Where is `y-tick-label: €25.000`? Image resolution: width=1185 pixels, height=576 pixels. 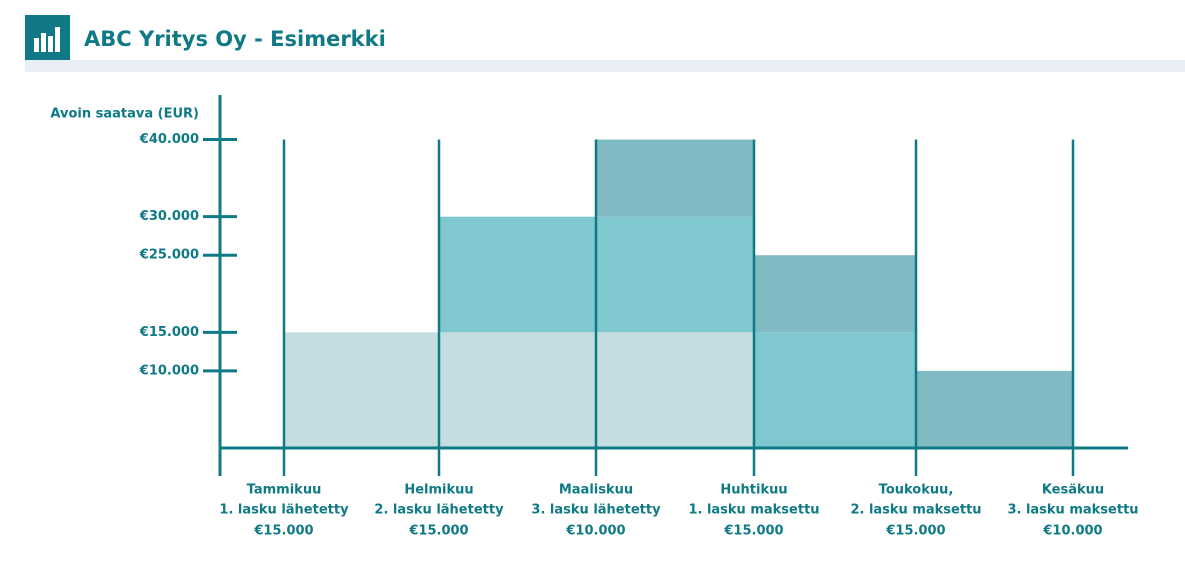 y-tick-label: €25.000 is located at coordinates (169, 255).